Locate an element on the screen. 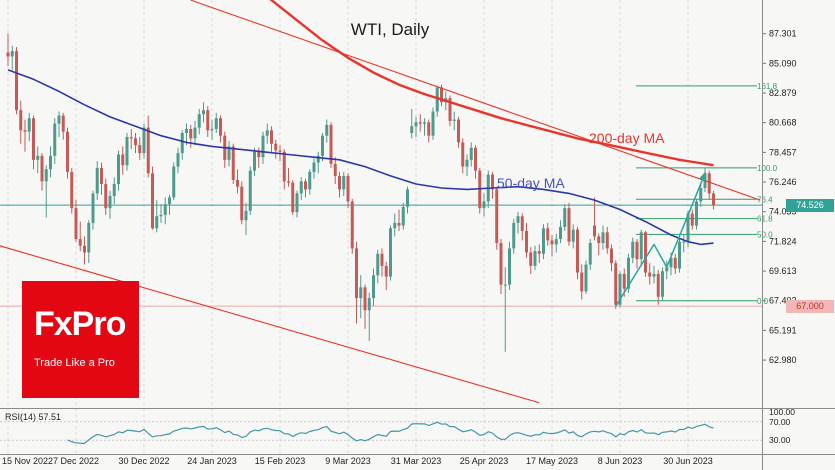  rsi-gridlines is located at coordinates (348, 431).